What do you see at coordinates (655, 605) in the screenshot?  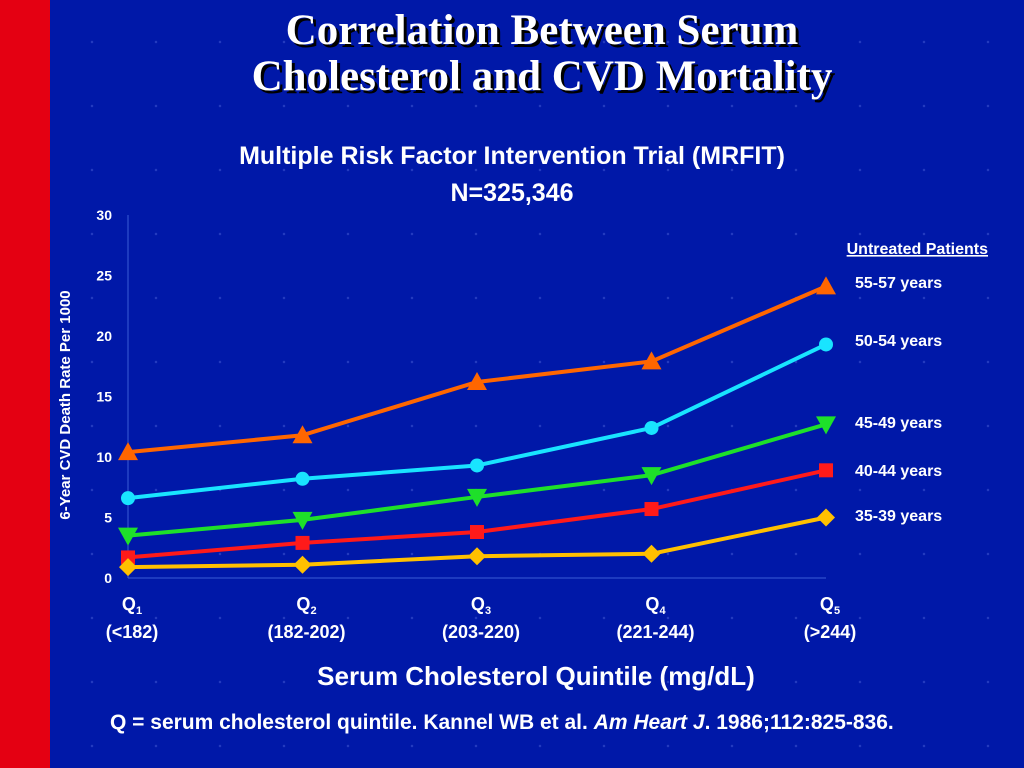 I see `x-category-label: Q4` at bounding box center [655, 605].